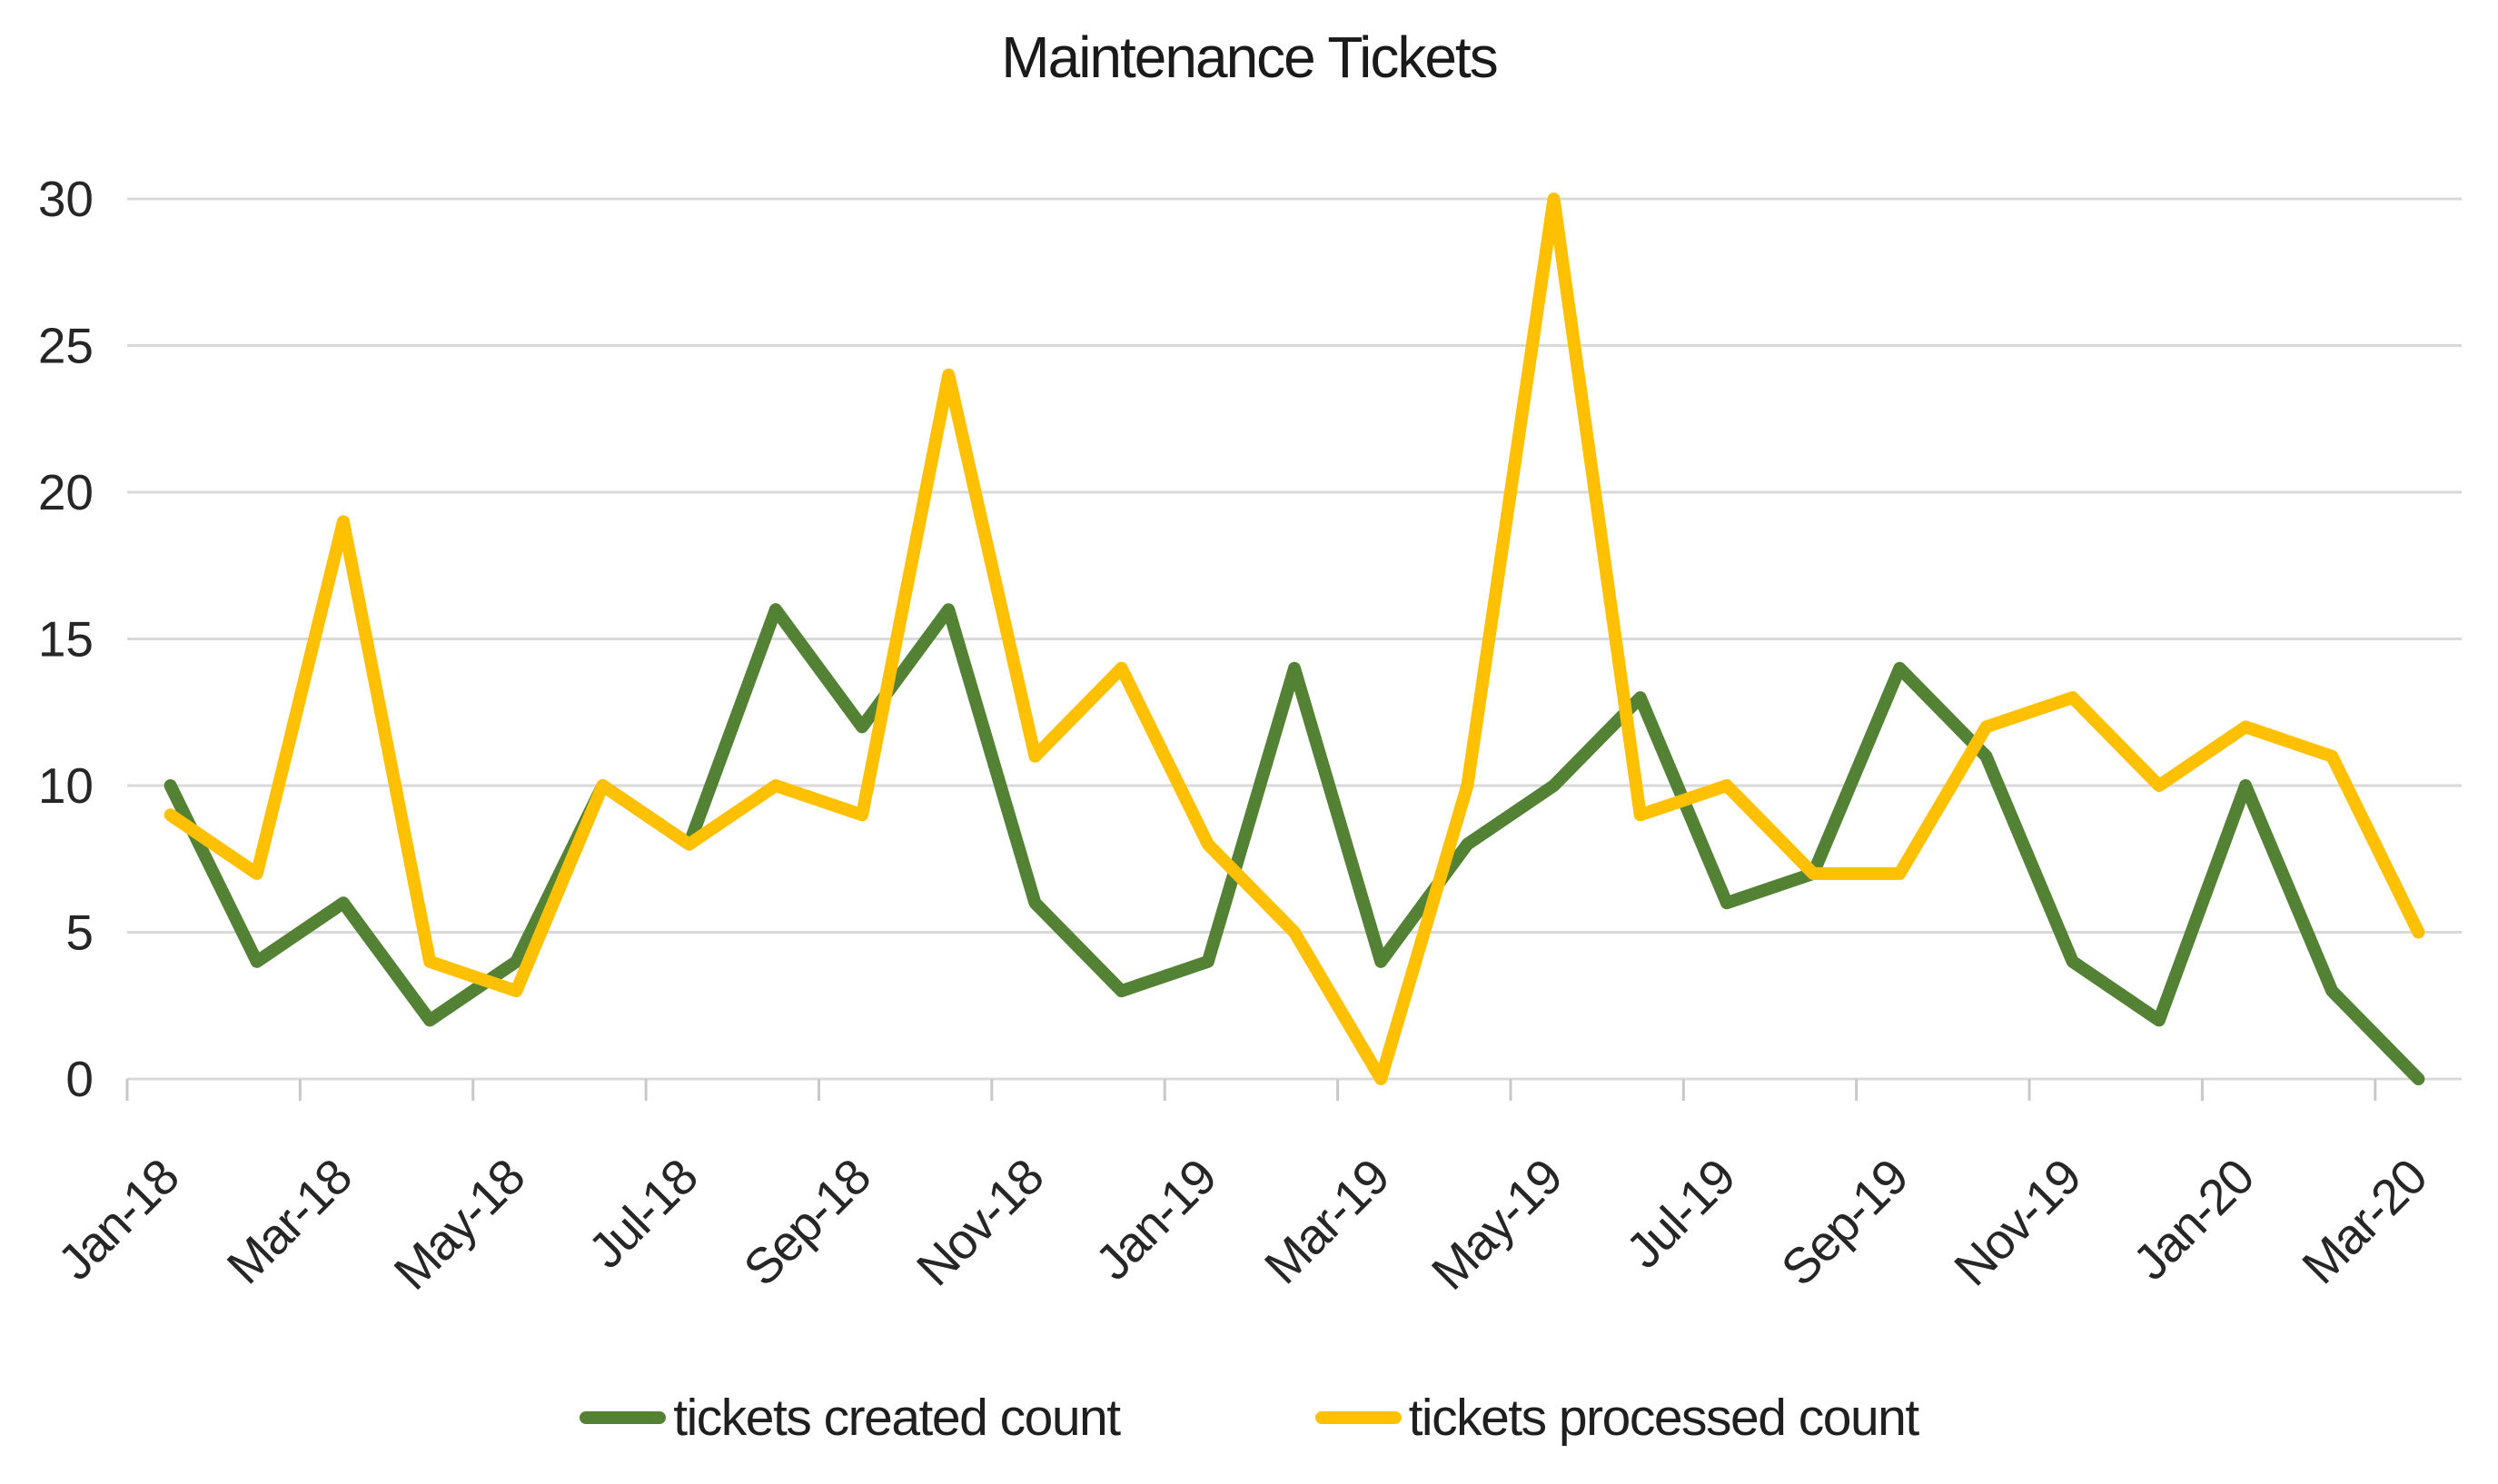 The height and width of the screenshot is (1484, 2498). What do you see at coordinates (1249, 57) in the screenshot?
I see `chart-title: Maintenance Tickets` at bounding box center [1249, 57].